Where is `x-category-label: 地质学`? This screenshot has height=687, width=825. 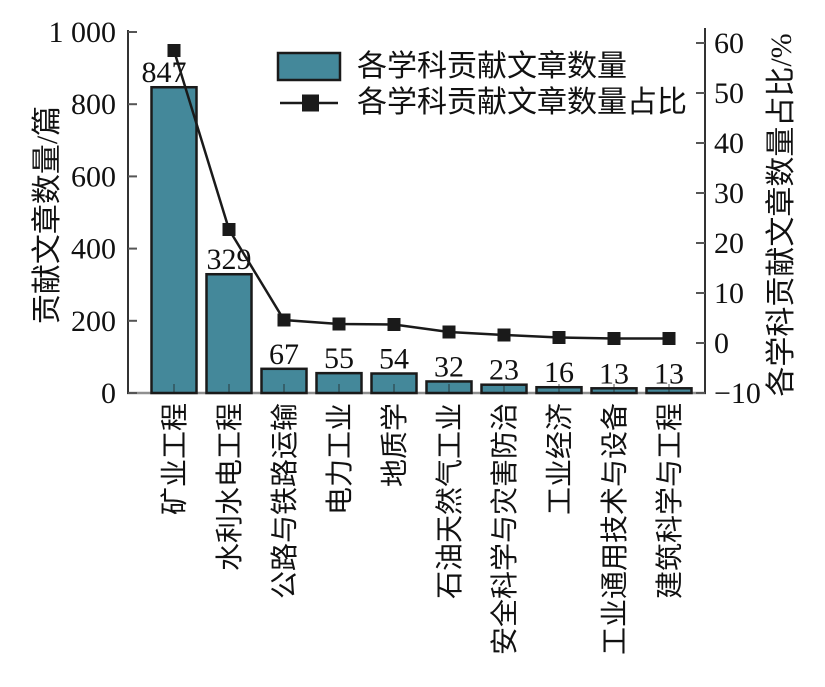
x-category-label: 地质学 is located at coordinates (395, 445).